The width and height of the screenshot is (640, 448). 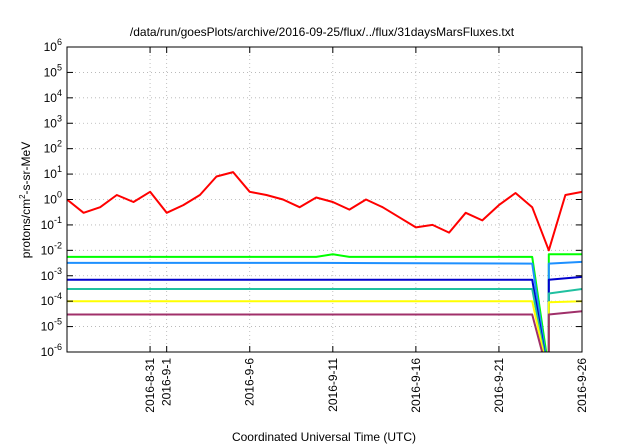 I want to click on y-tick-label-exponent: 4, so click(x=59, y=93).